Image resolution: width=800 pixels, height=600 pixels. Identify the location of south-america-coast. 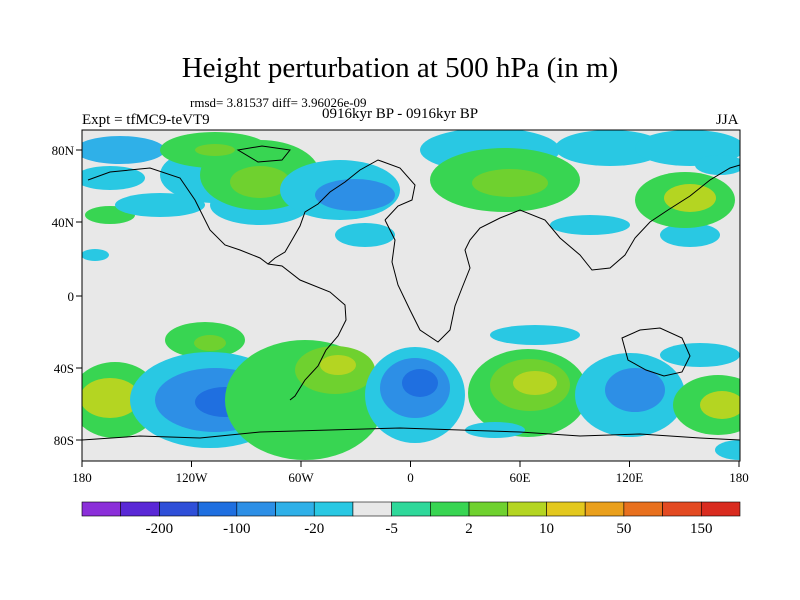
(307, 332).